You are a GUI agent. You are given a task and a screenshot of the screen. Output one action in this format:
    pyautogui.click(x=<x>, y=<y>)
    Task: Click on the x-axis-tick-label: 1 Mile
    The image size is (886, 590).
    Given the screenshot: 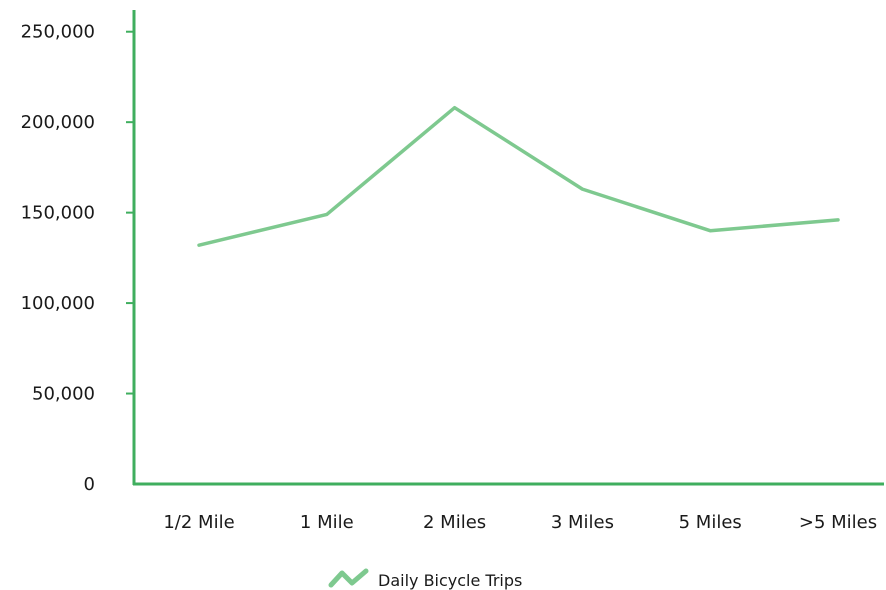 What is the action you would take?
    pyautogui.click(x=327, y=522)
    